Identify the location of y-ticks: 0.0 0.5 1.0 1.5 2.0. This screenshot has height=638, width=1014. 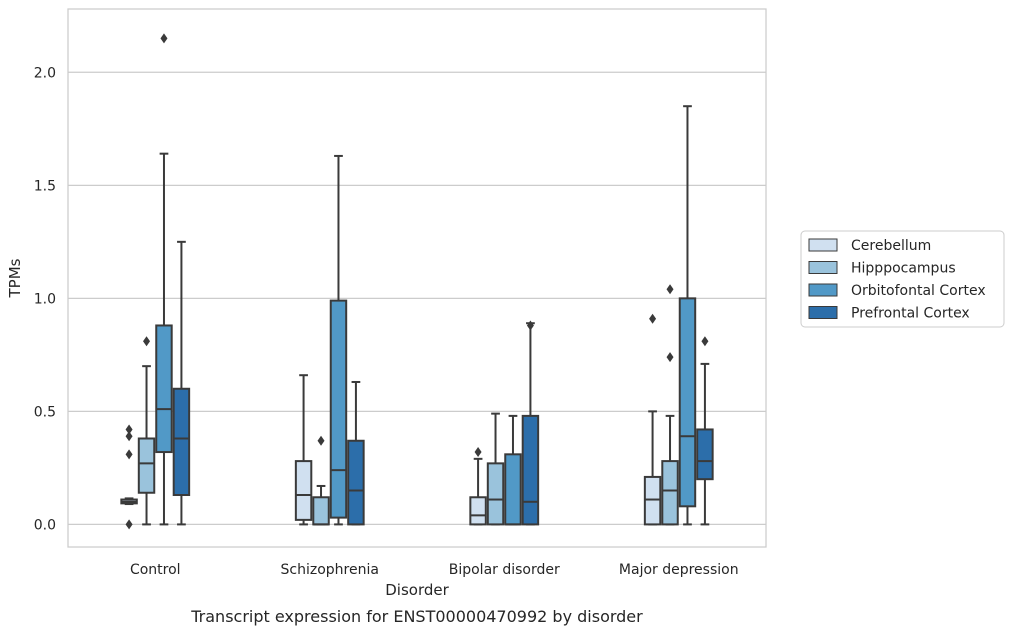
(45, 299).